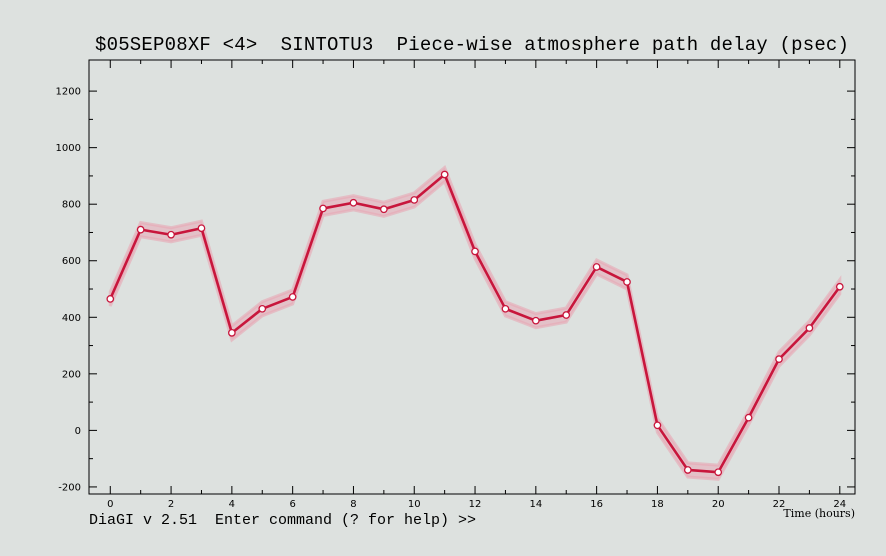  I want to click on y-tick-label: 0, so click(78, 431).